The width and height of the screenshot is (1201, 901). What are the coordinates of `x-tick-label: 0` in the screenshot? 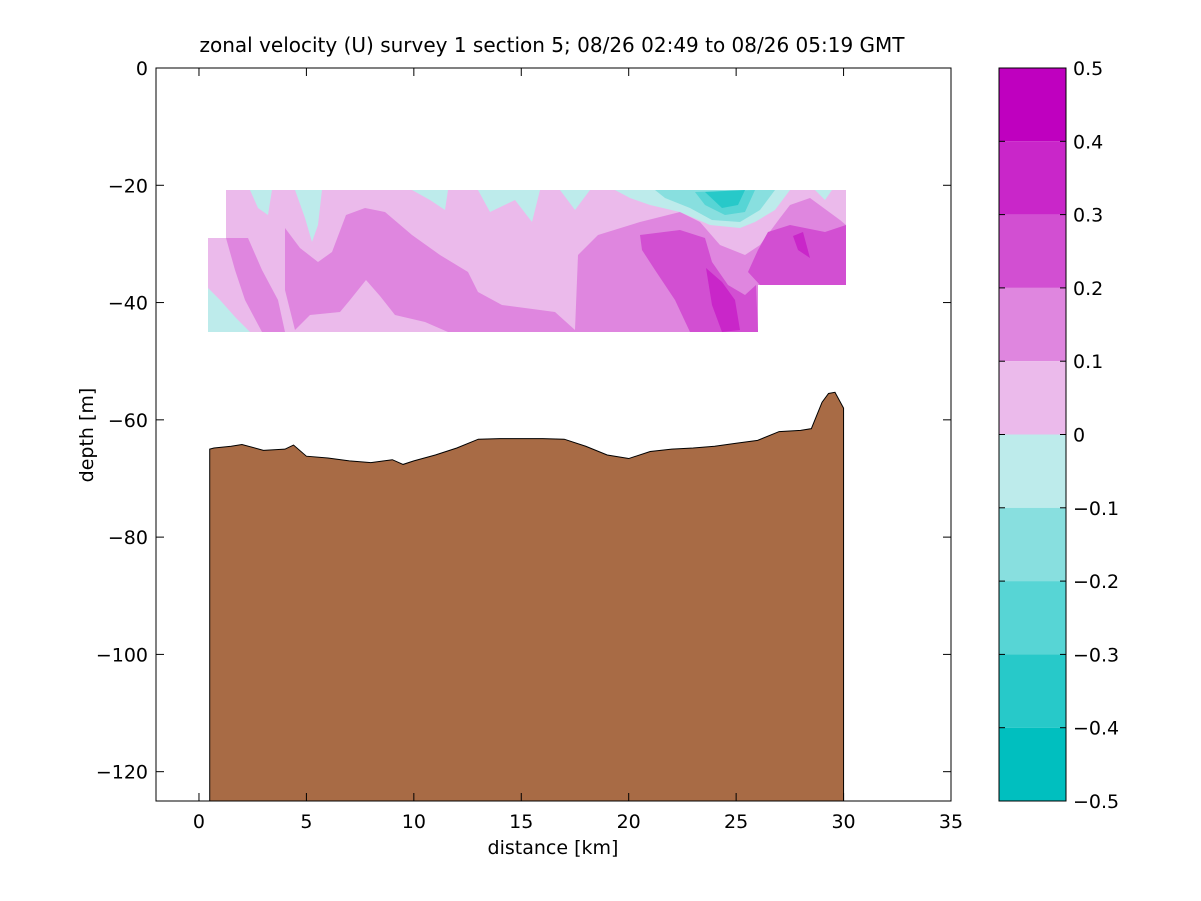 It's located at (199, 822).